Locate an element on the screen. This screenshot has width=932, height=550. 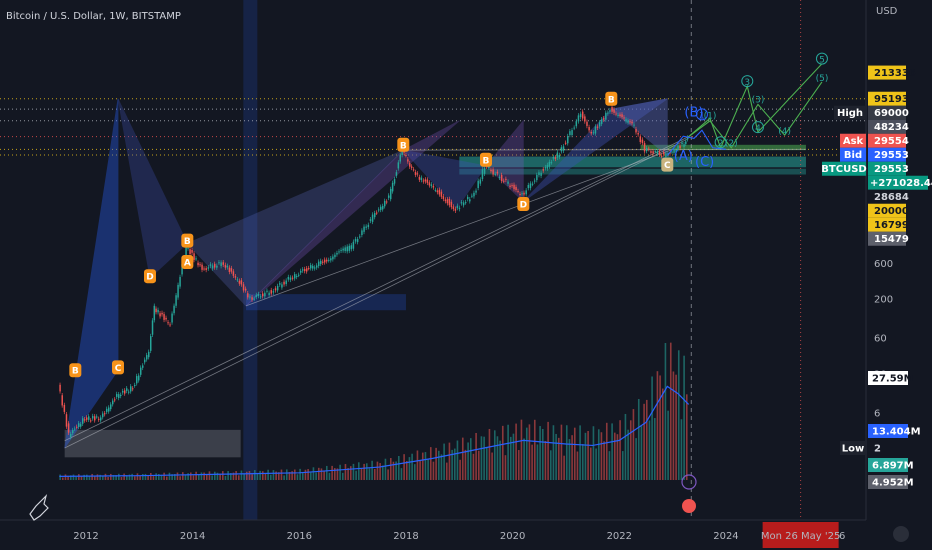
pivot-label-text: D is located at coordinates (149, 278).